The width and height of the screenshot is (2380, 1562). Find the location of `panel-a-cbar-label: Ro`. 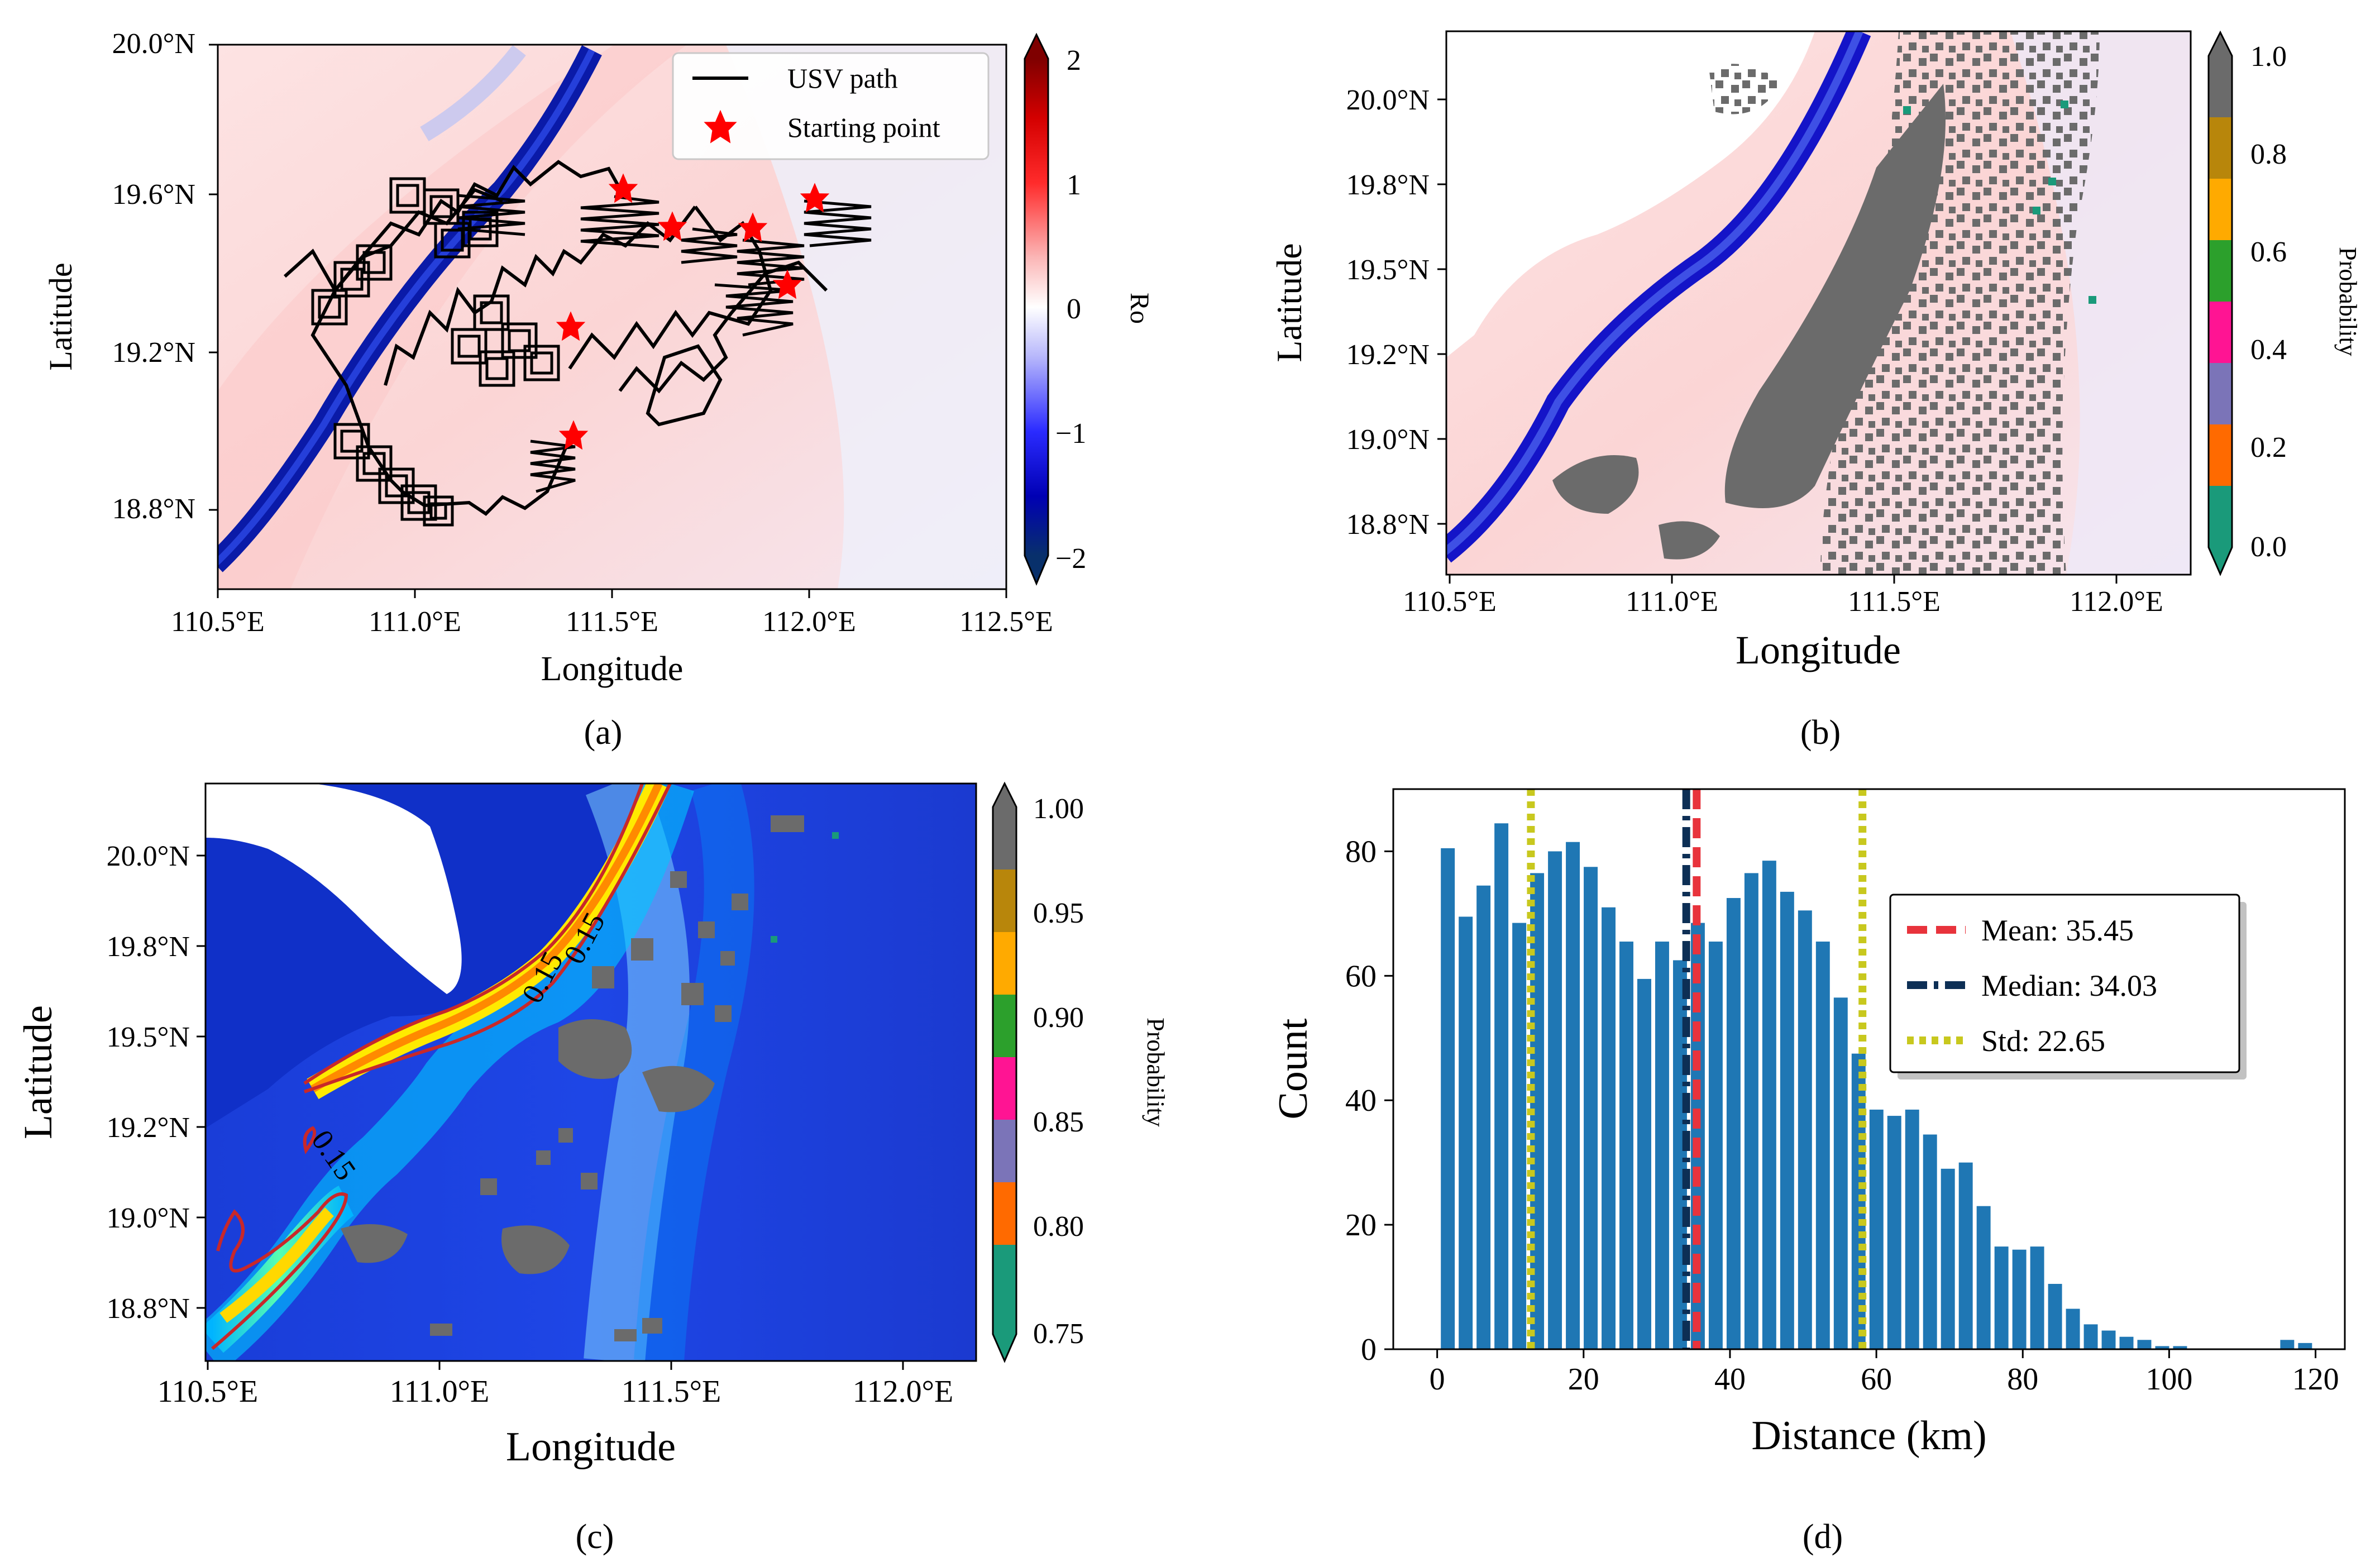

panel-a-cbar-label: Ro is located at coordinates (1139, 308).